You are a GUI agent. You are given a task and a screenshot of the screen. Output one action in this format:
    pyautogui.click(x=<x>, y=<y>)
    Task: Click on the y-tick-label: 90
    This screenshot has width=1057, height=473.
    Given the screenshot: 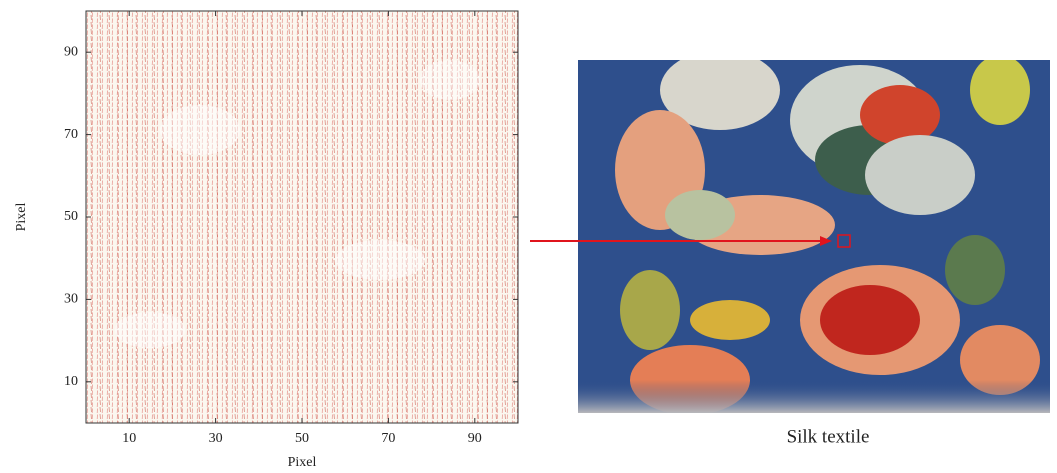 What is the action you would take?
    pyautogui.click(x=71, y=51)
    